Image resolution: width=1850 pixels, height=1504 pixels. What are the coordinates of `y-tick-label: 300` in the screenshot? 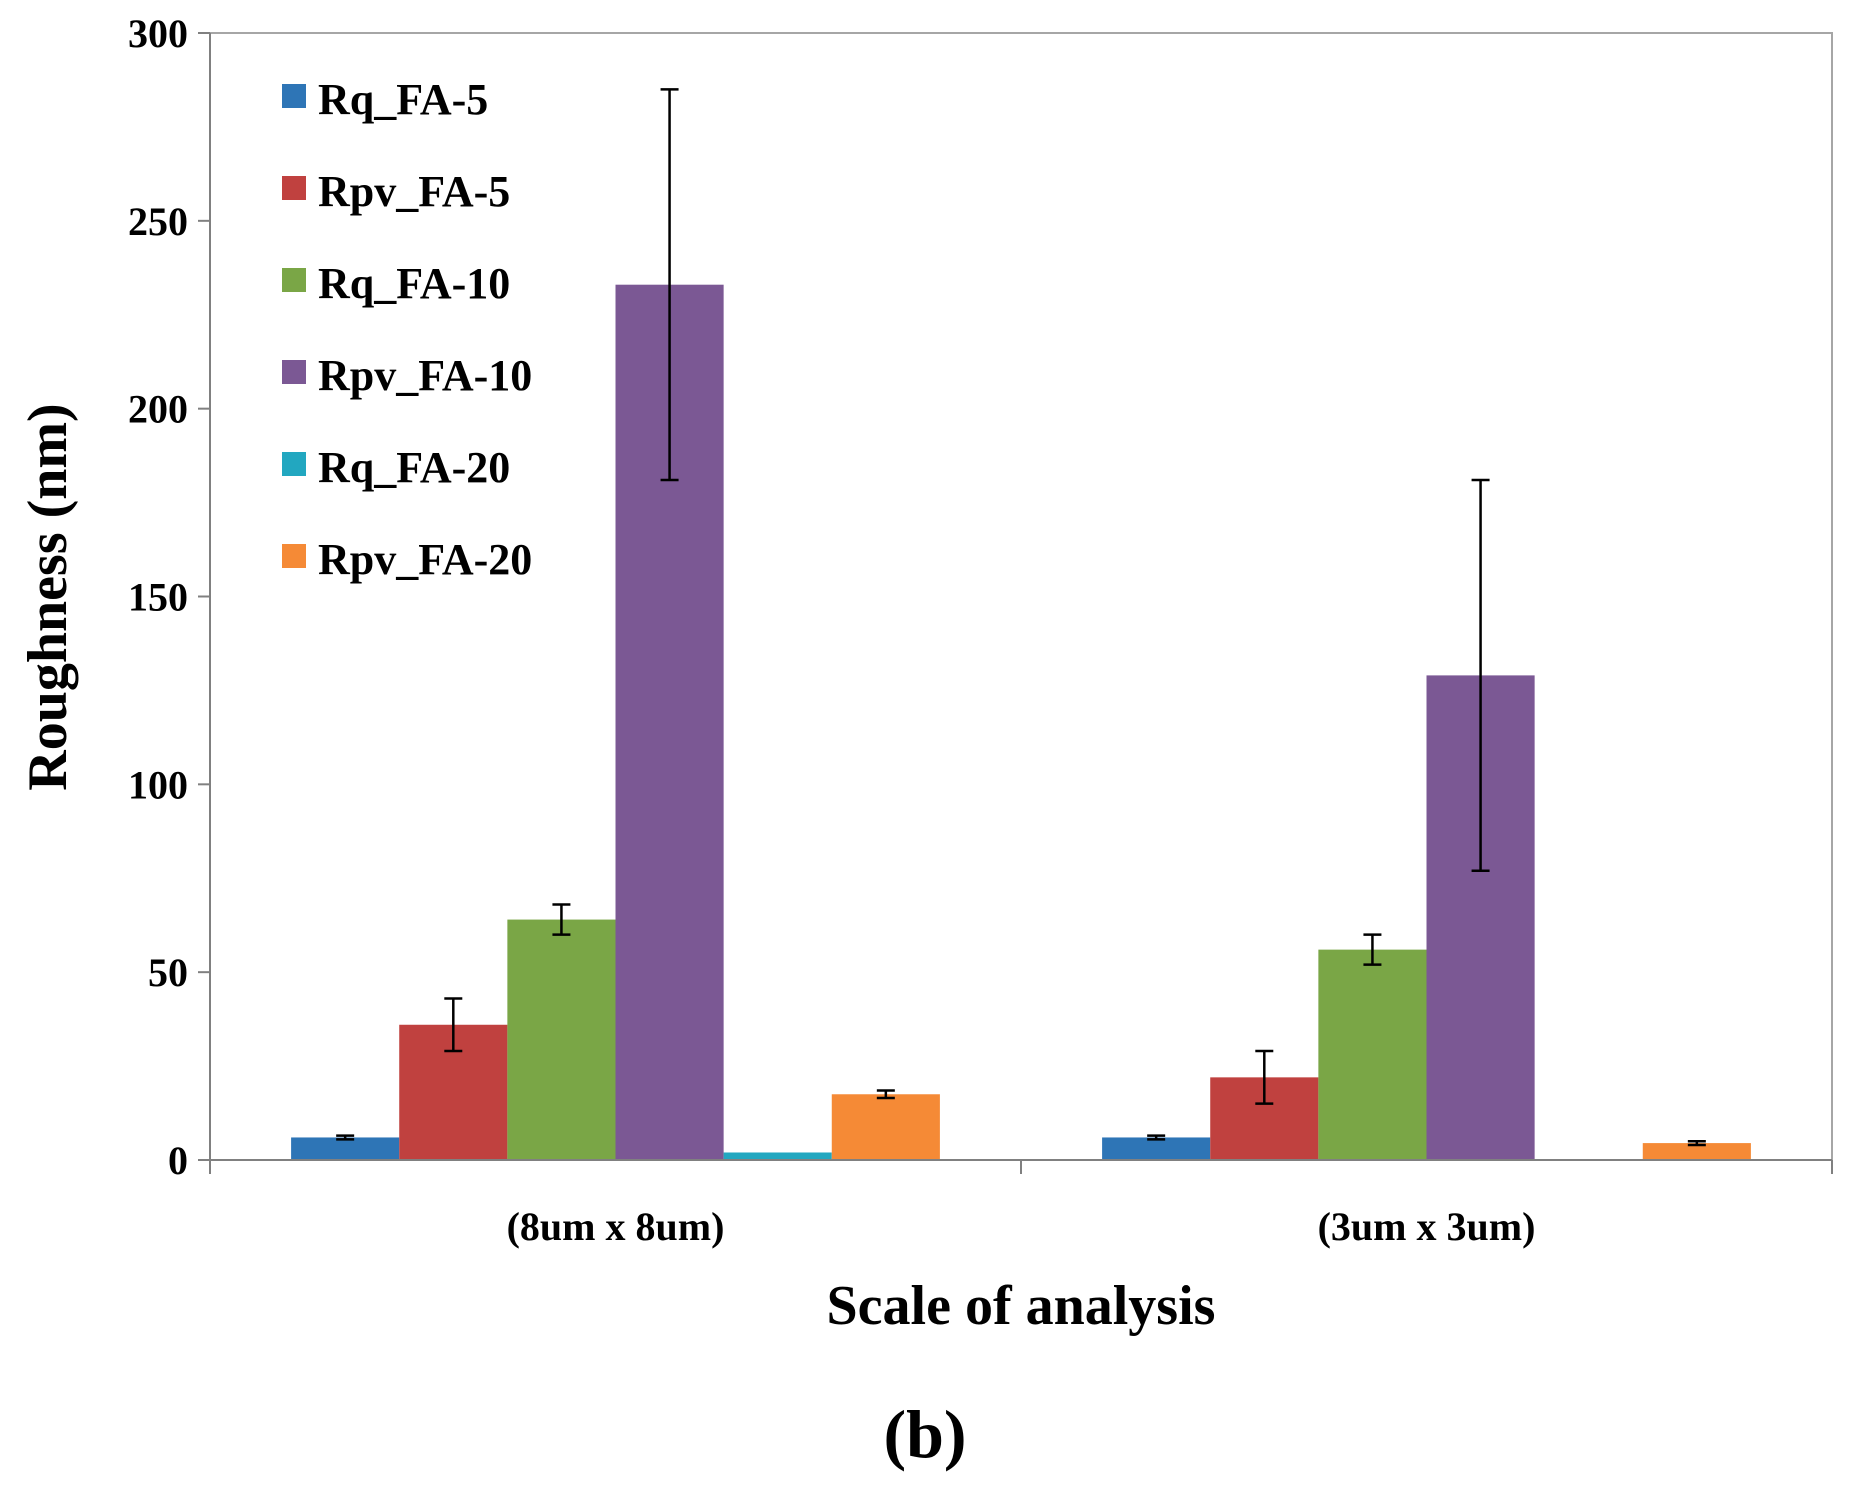 It's located at (158, 33).